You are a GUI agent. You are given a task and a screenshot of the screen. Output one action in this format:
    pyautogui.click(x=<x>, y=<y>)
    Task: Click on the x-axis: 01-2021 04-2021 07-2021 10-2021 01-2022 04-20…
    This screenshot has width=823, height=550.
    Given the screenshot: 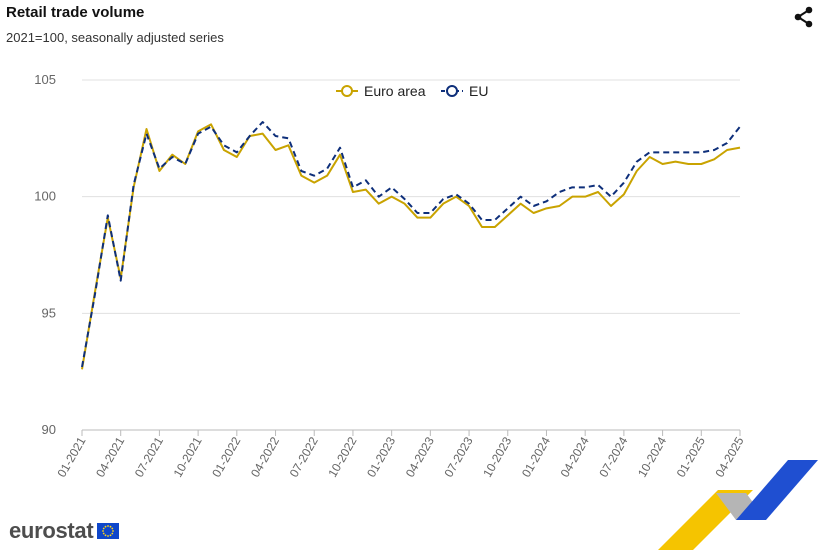 What is the action you would take?
    pyautogui.click(x=400, y=454)
    